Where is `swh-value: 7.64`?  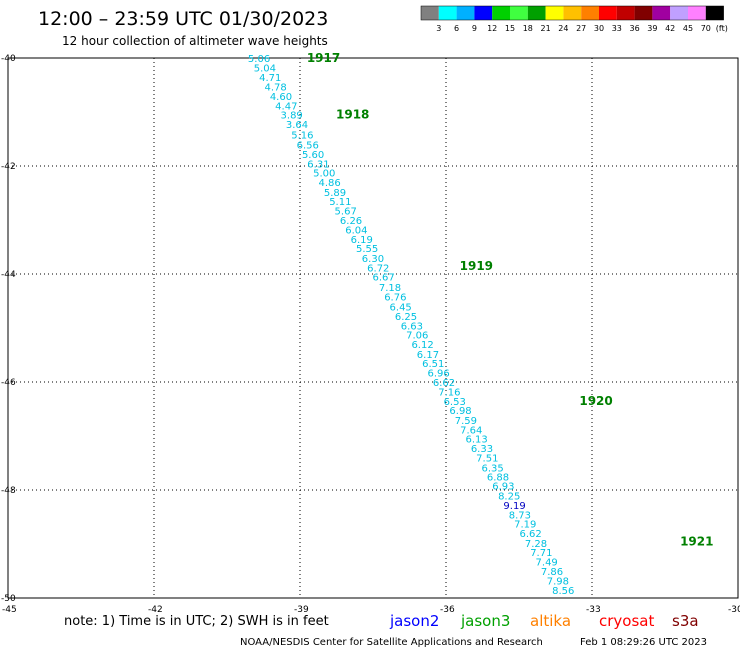
swh-value: 7.64 is located at coordinates (471, 431).